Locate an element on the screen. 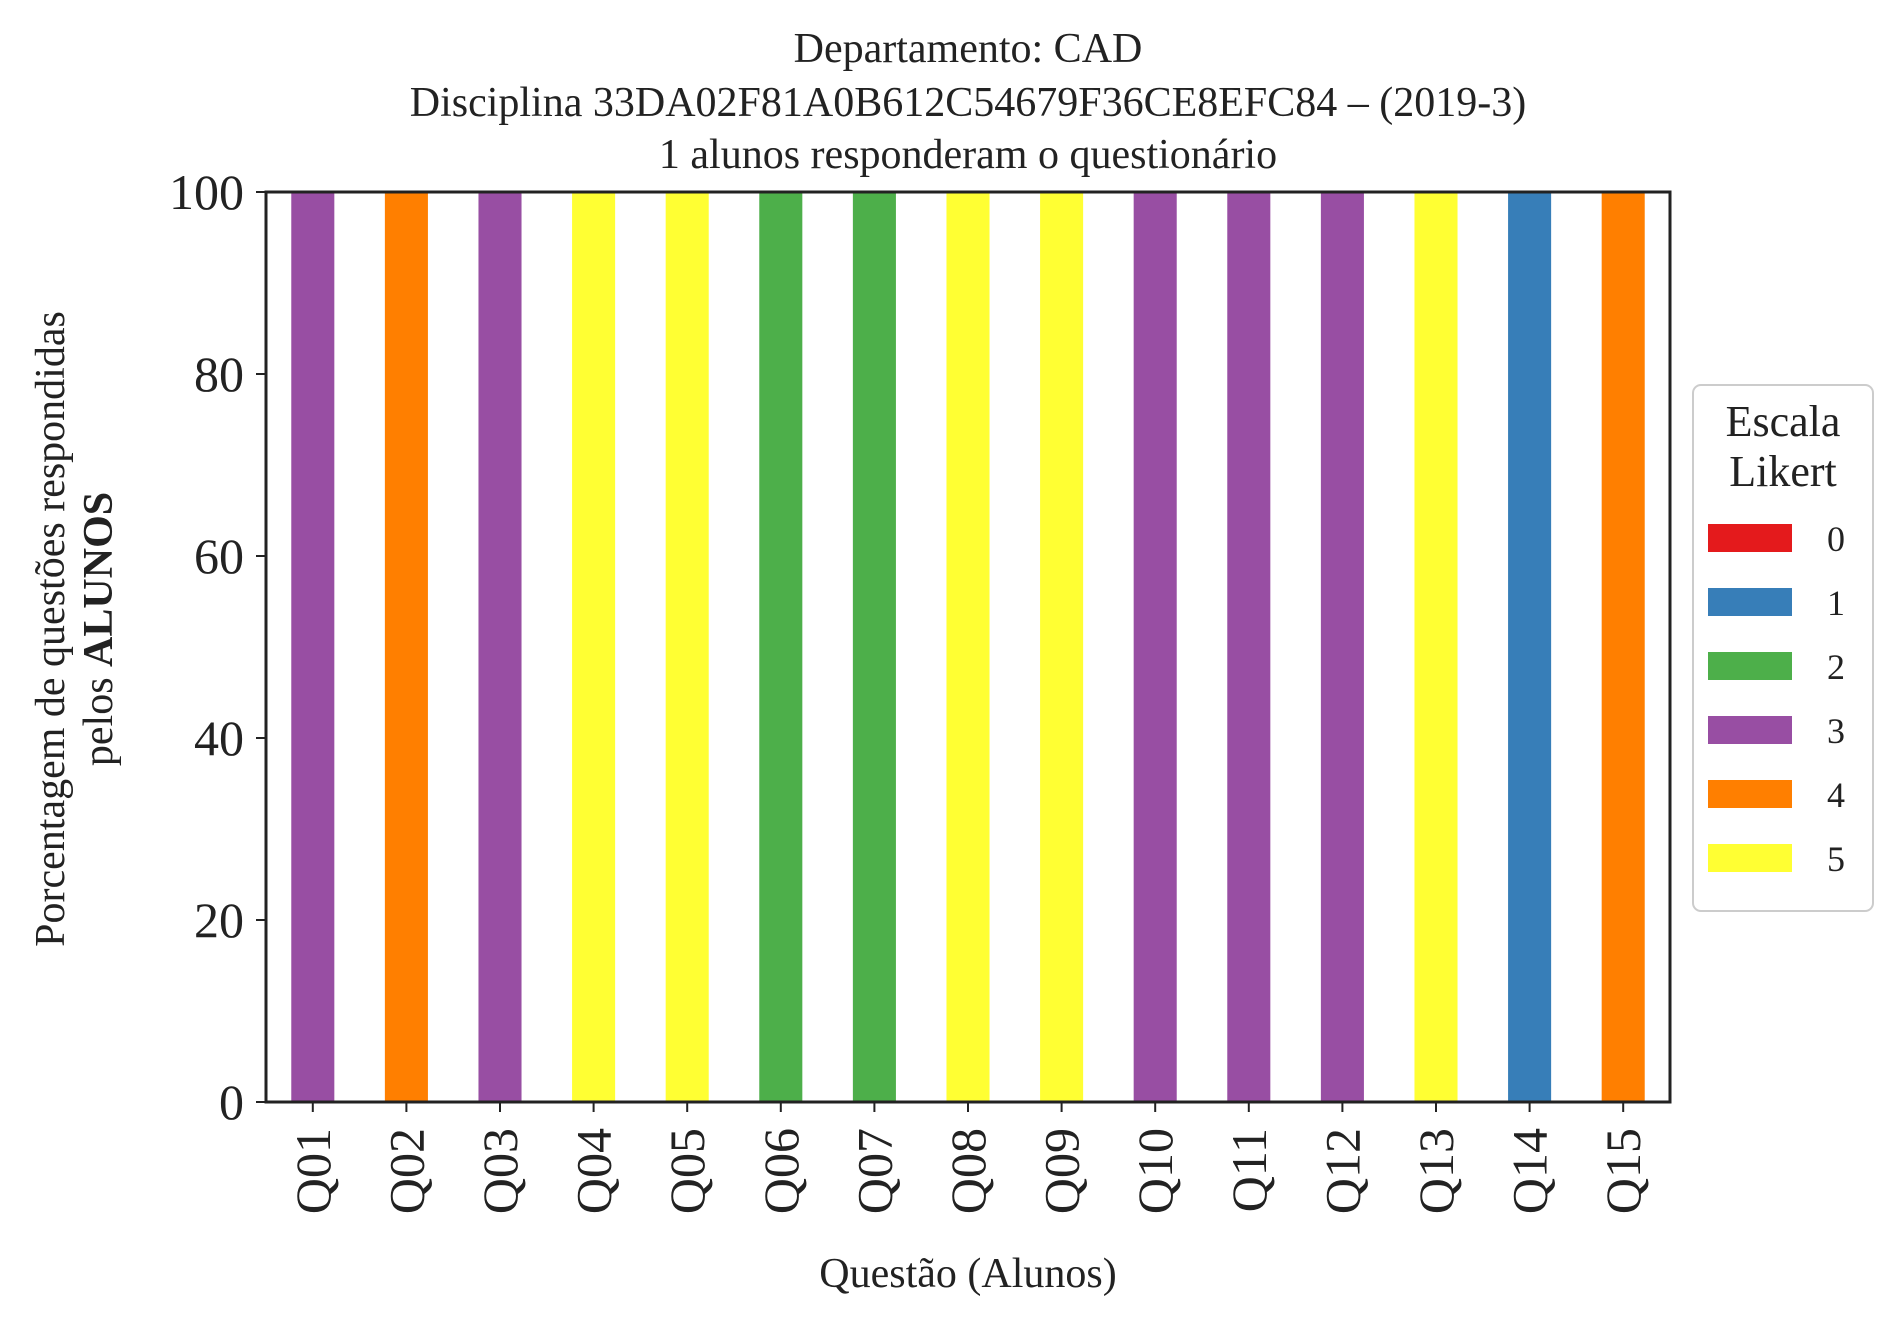  legend-box is located at coordinates (1783, 648).